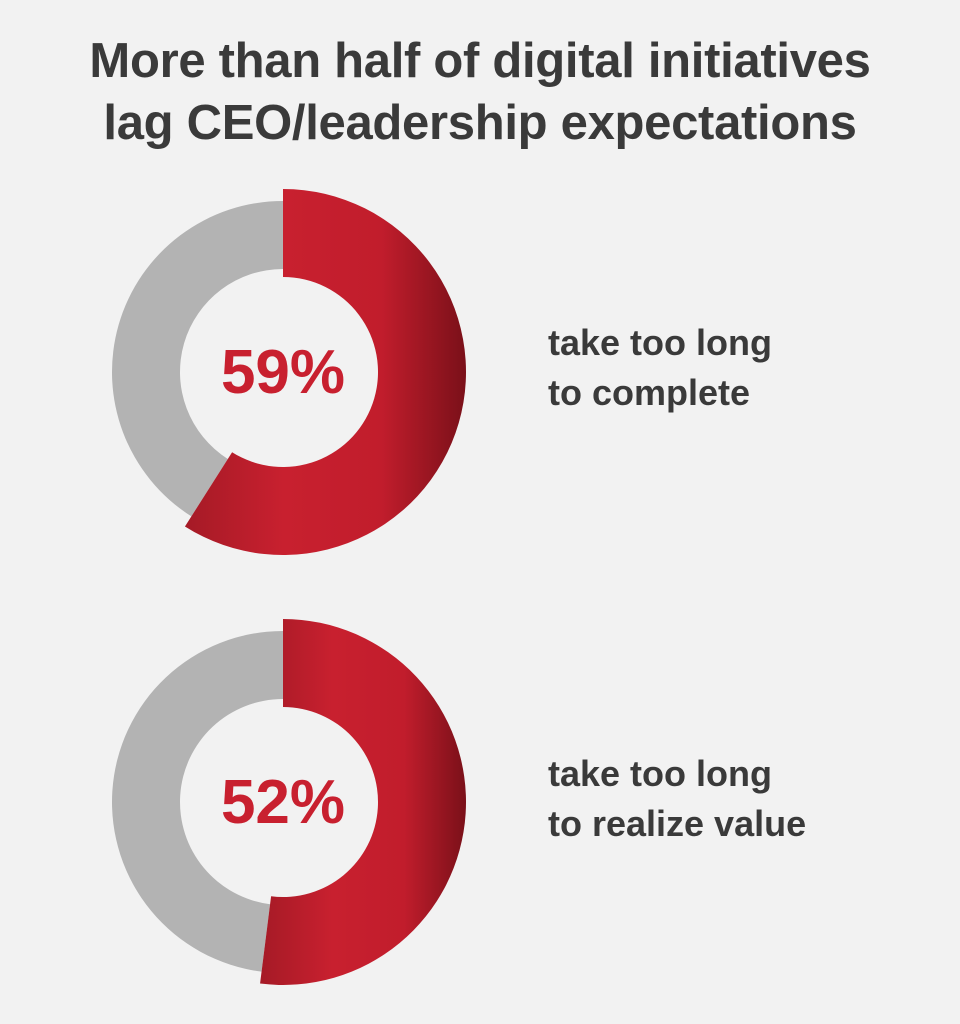 The height and width of the screenshot is (1024, 960). I want to click on donut-caption-value: take too long to realize value, so click(677, 799).